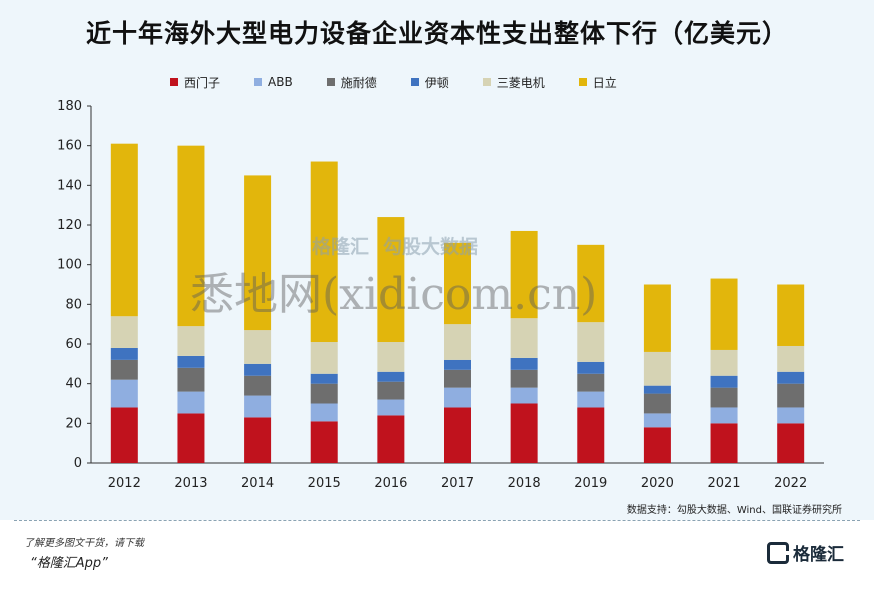 This screenshot has width=874, height=592. What do you see at coordinates (73, 384) in the screenshot?
I see `y-tick-label: 40` at bounding box center [73, 384].